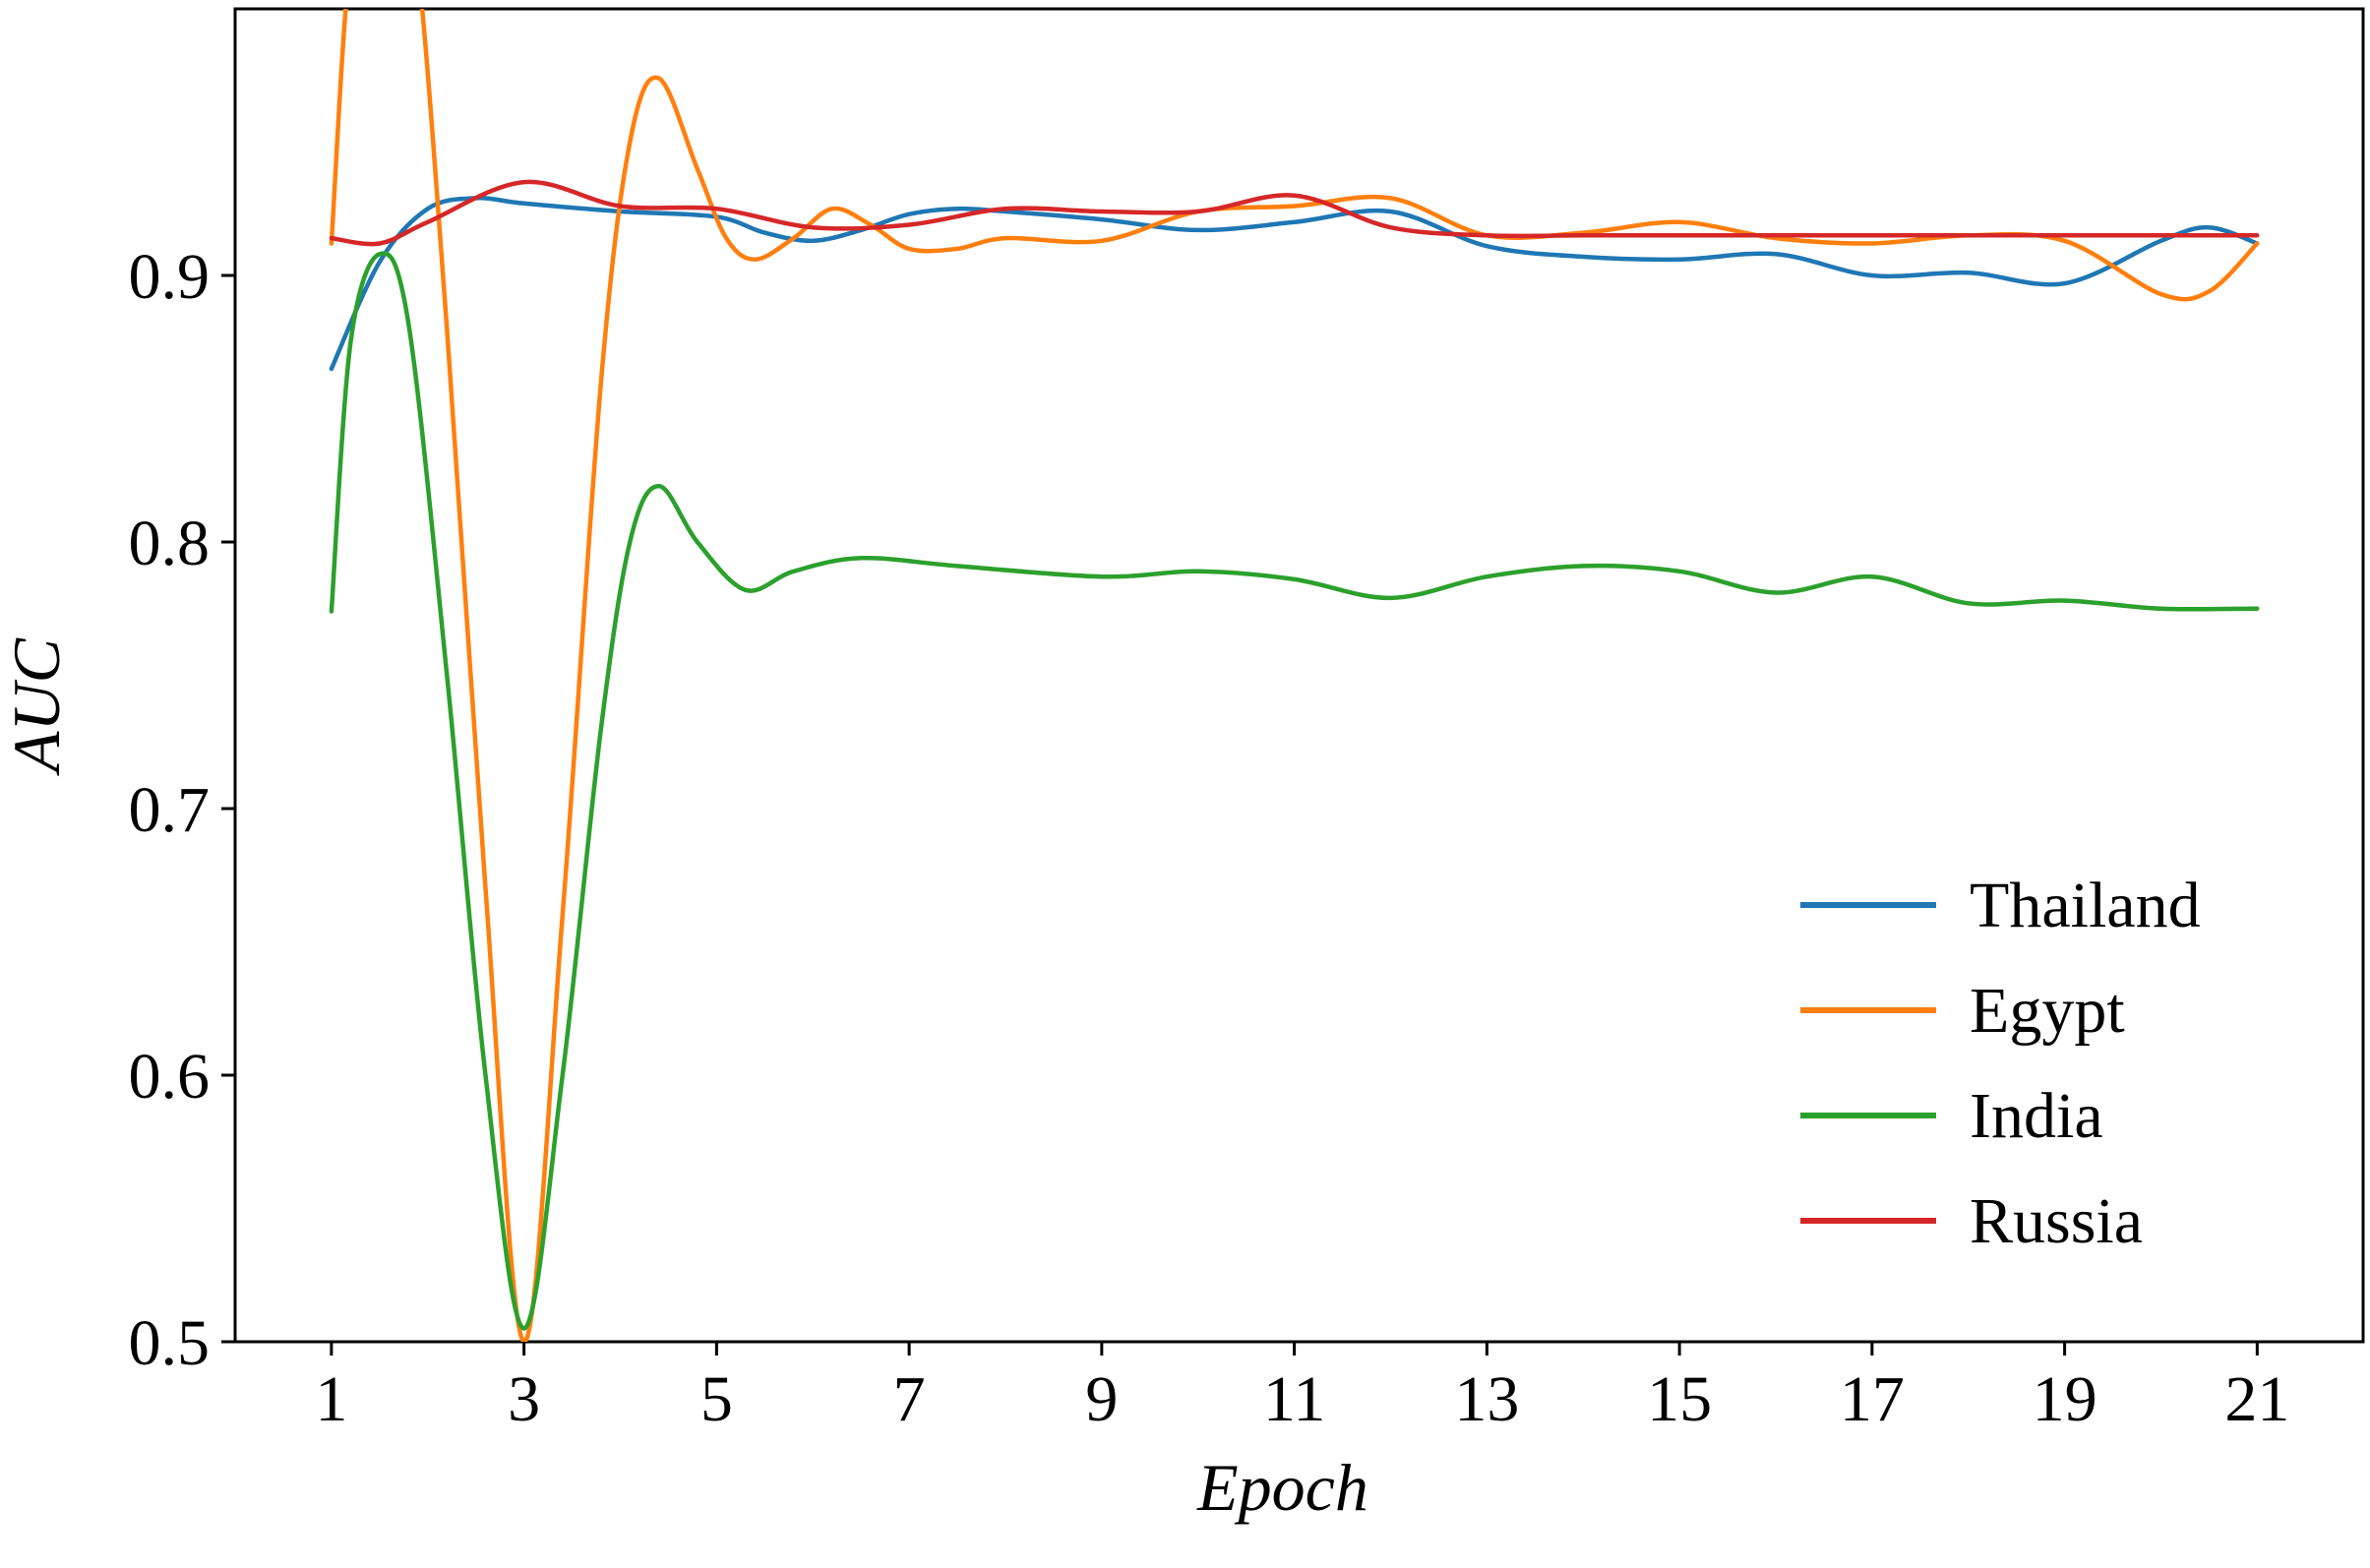 This screenshot has width=2370, height=1568. I want to click on x-axis-title: Epoch, so click(1282, 1488).